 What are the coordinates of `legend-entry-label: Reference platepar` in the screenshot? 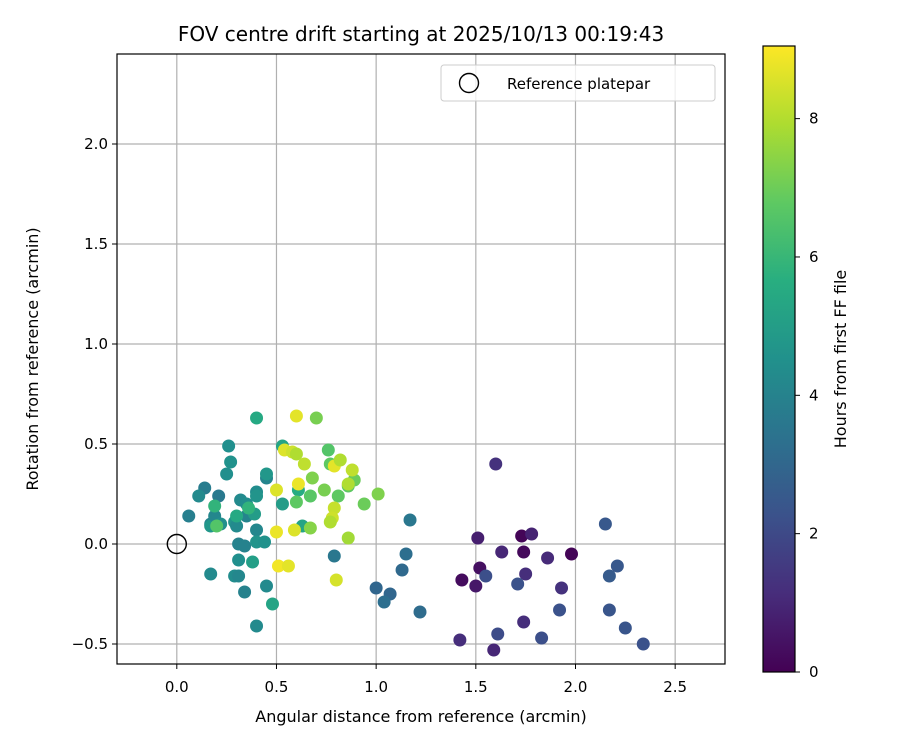 It's located at (579, 84).